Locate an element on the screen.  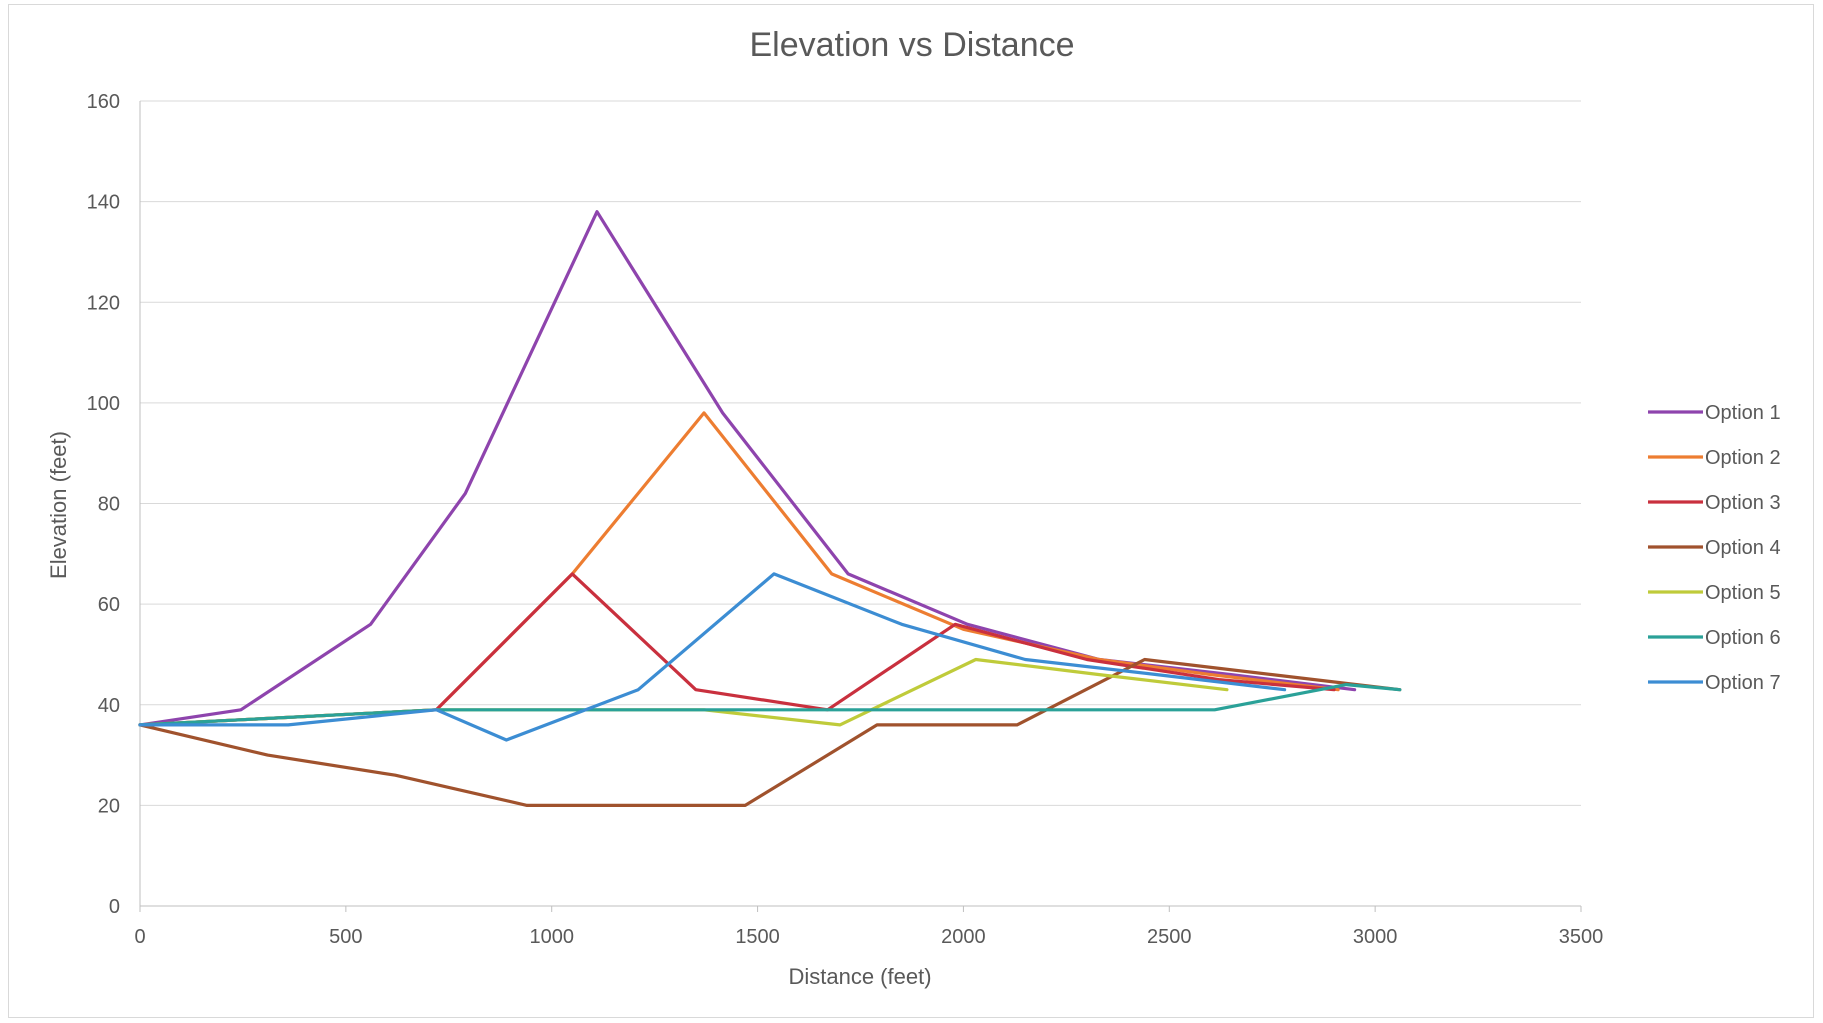
y-tick-labels: 0 20 40 60 80 100 120 140 160 is located at coordinates (103, 504).